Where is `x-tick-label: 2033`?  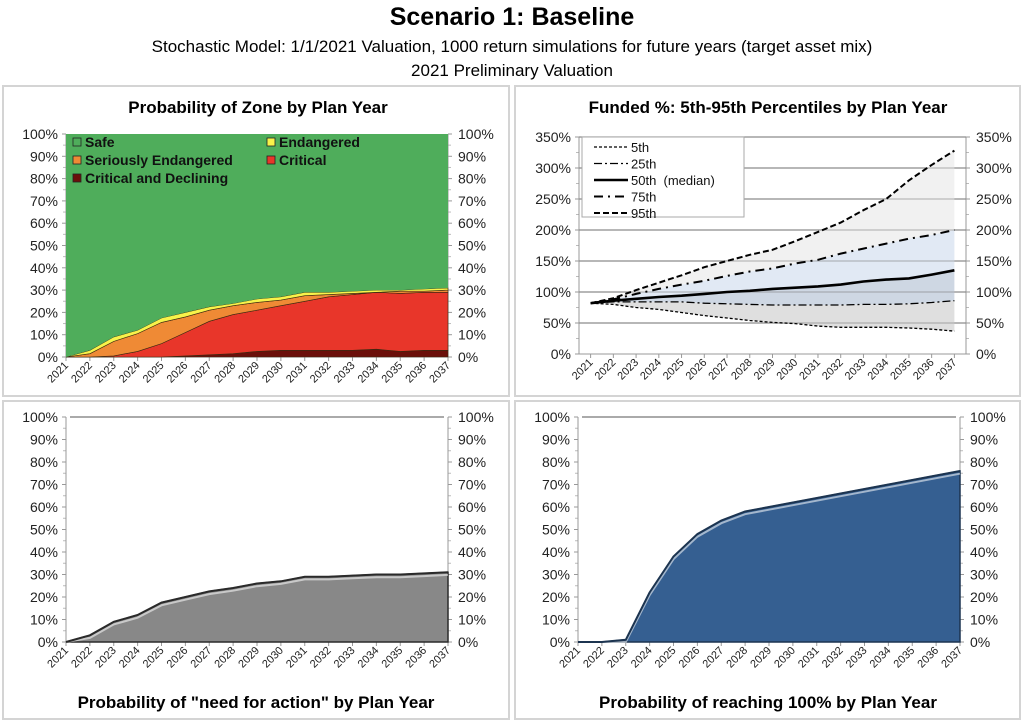
x-tick-label: 2033 is located at coordinates (345, 658).